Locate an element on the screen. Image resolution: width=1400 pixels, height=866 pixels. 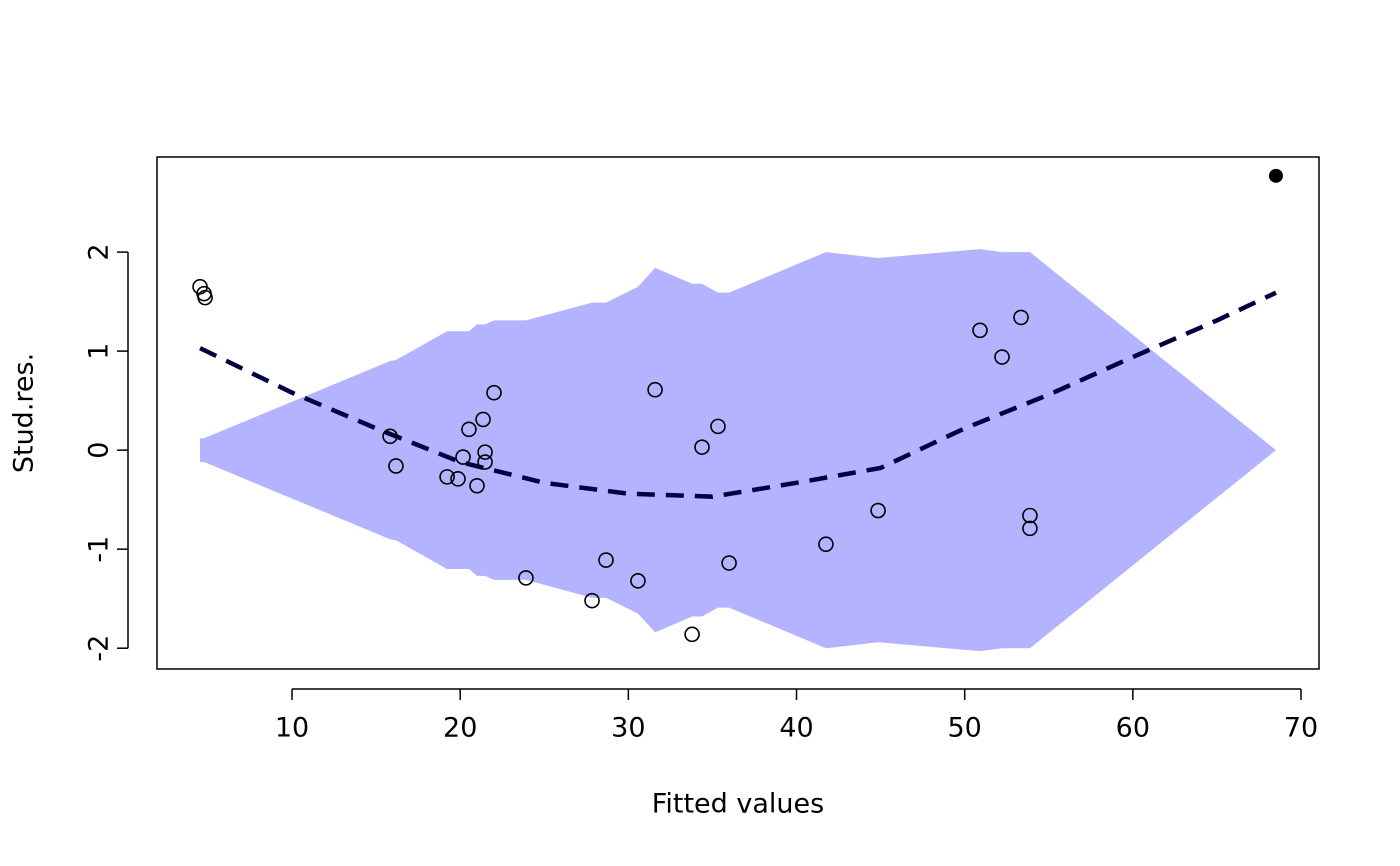
x-tick-label: 10 is located at coordinates (292, 728).